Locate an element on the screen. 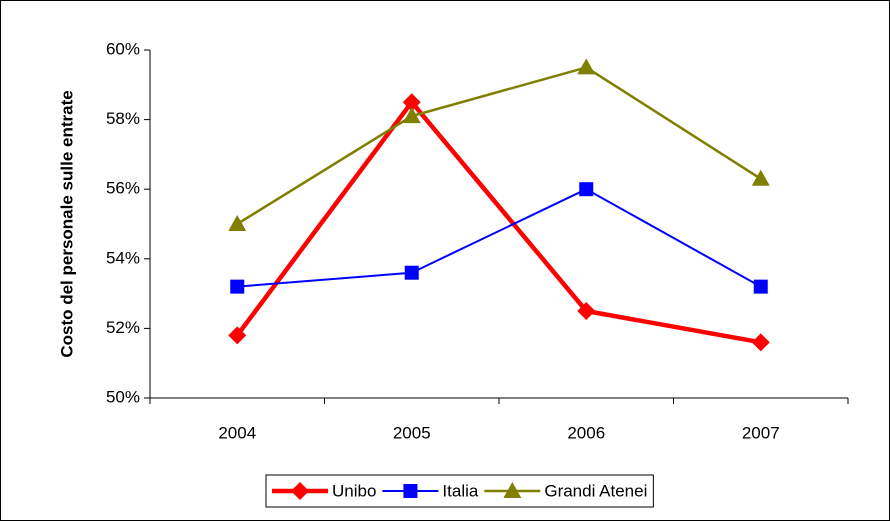 The image size is (890, 521). y-tick-label: 50% is located at coordinates (123, 396).